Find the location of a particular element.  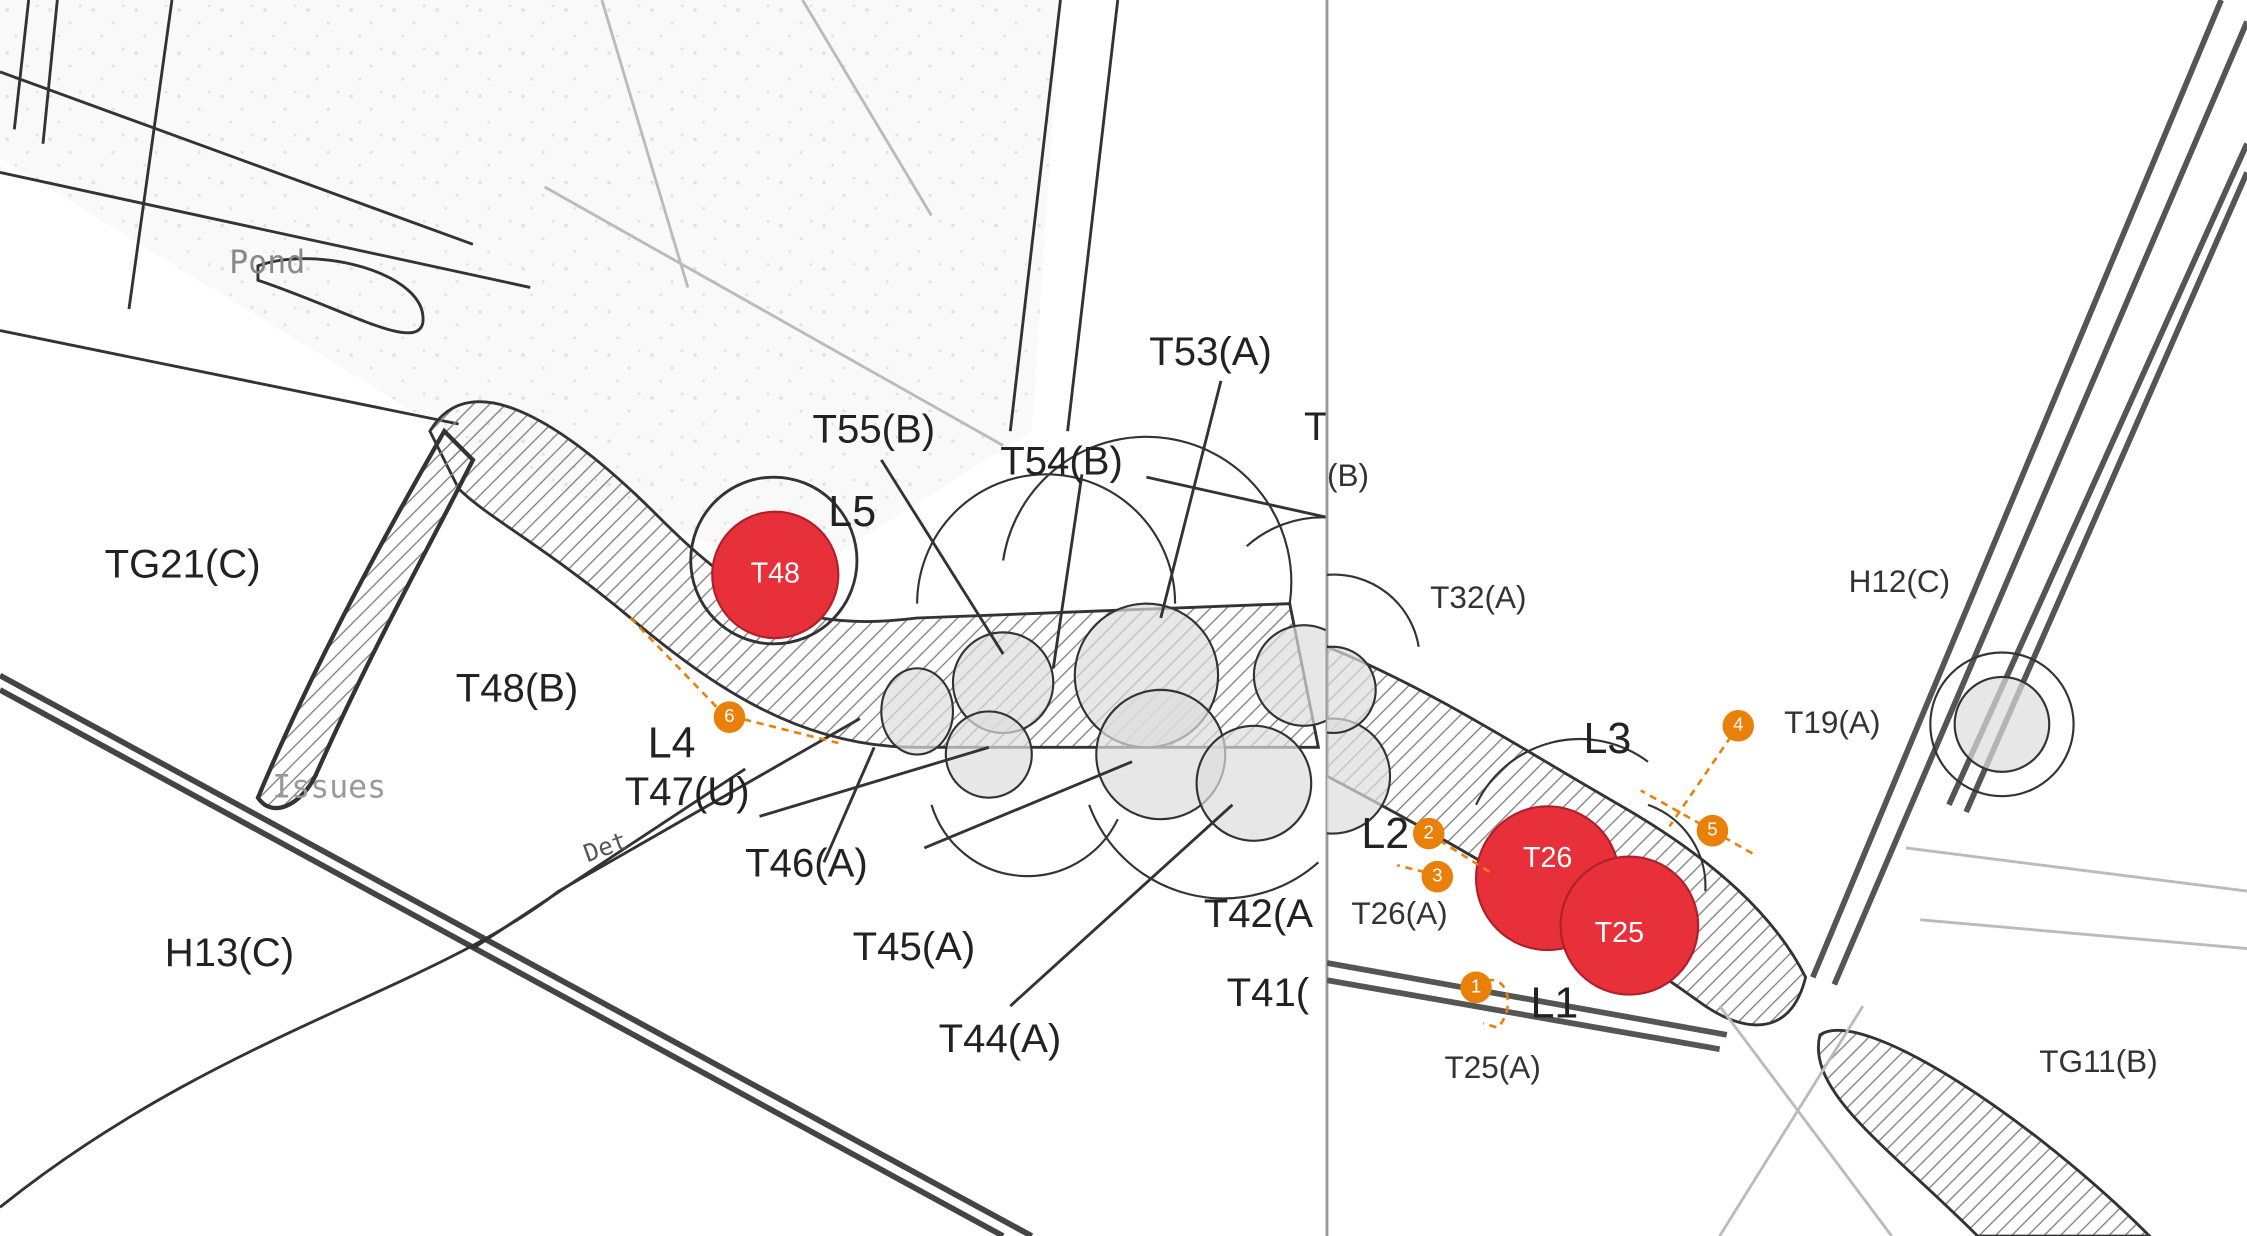

tree-label: TG21(C) is located at coordinates (183, 564).